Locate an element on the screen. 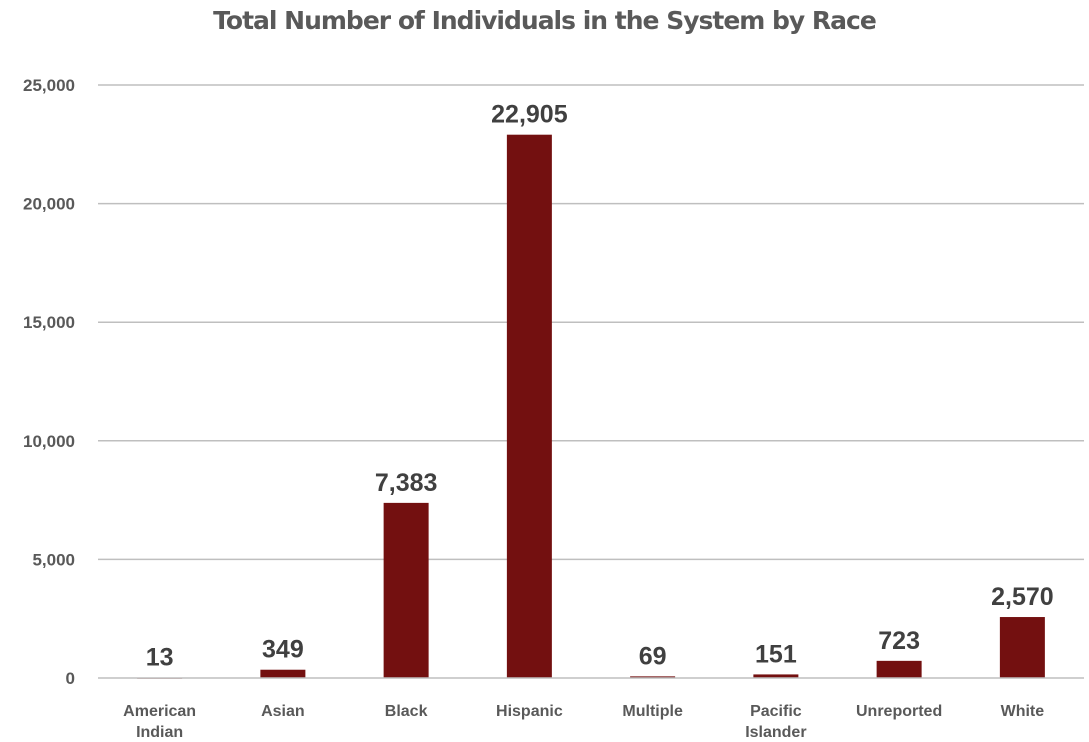 The height and width of the screenshot is (742, 1089). x-tick-label: Asian is located at coordinates (283, 711).